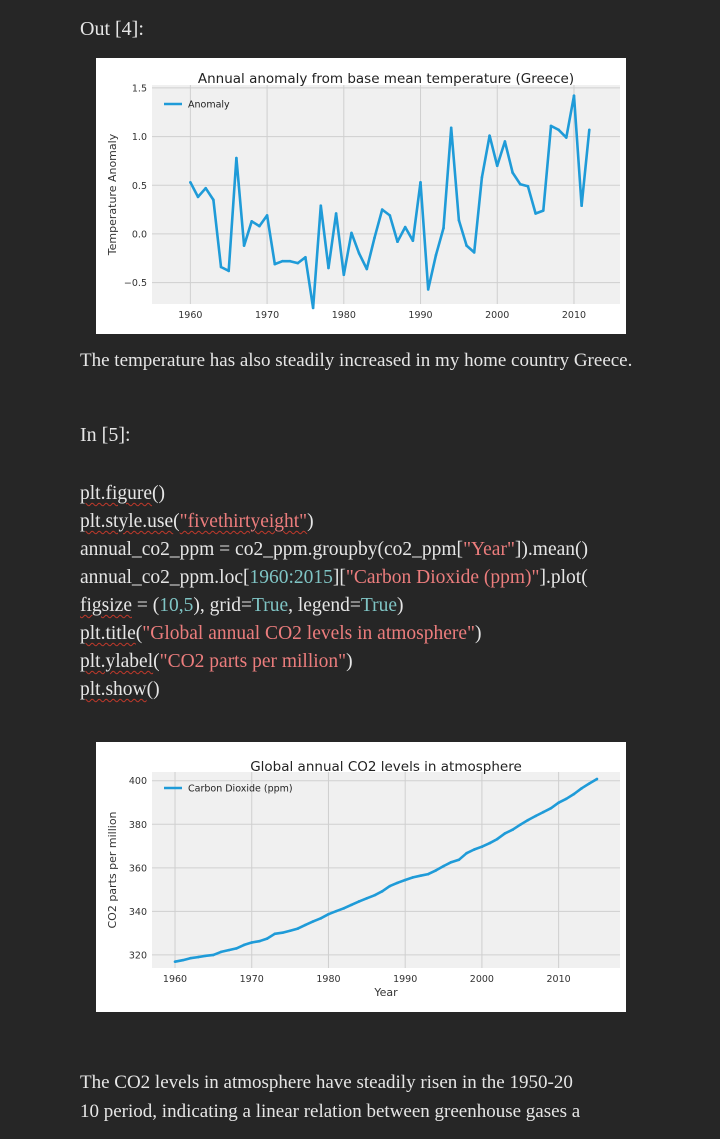  Describe the element at coordinates (145, 605) in the screenshot. I see `code-token: = (` at that location.